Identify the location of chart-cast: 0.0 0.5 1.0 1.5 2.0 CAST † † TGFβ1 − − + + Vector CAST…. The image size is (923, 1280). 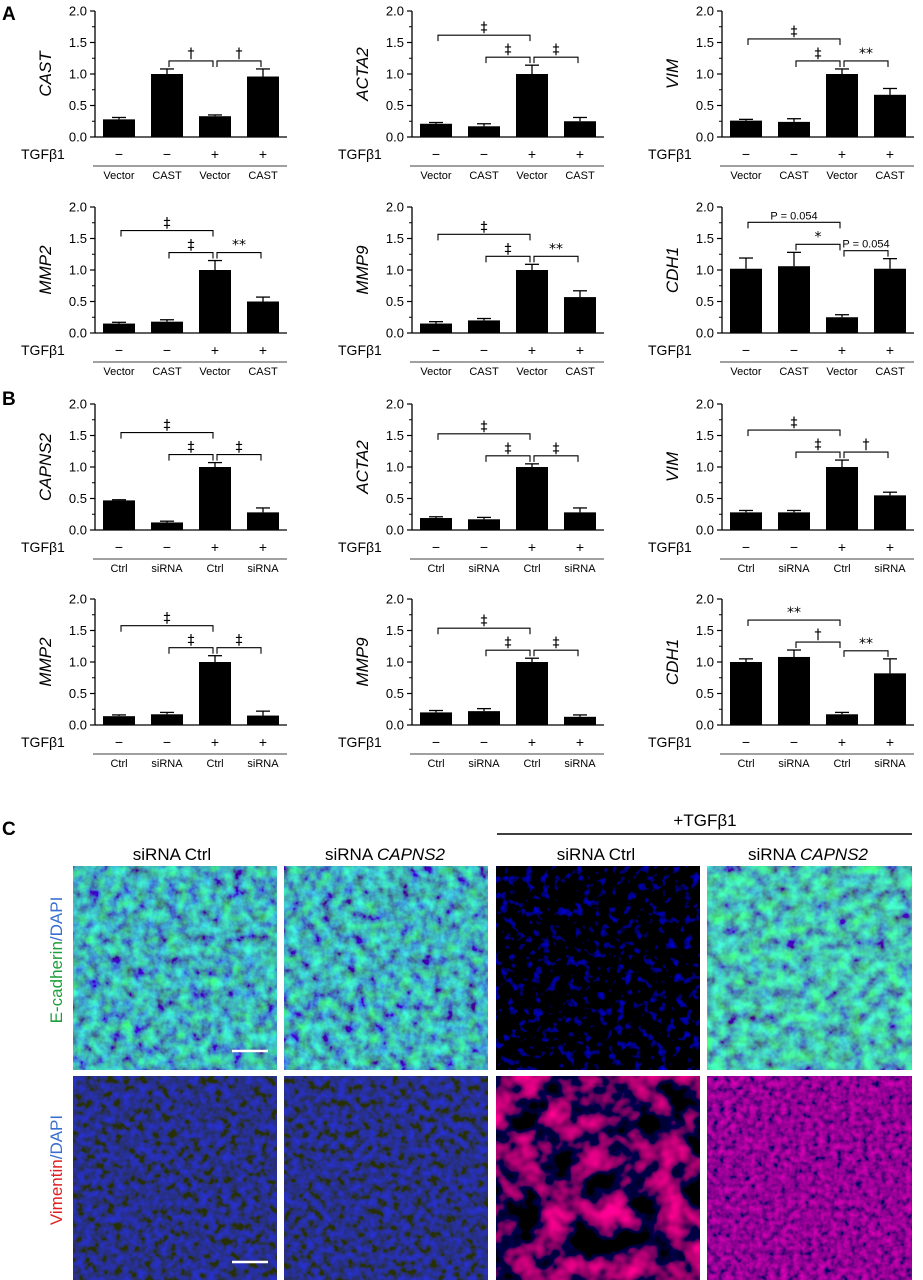
(154, 93).